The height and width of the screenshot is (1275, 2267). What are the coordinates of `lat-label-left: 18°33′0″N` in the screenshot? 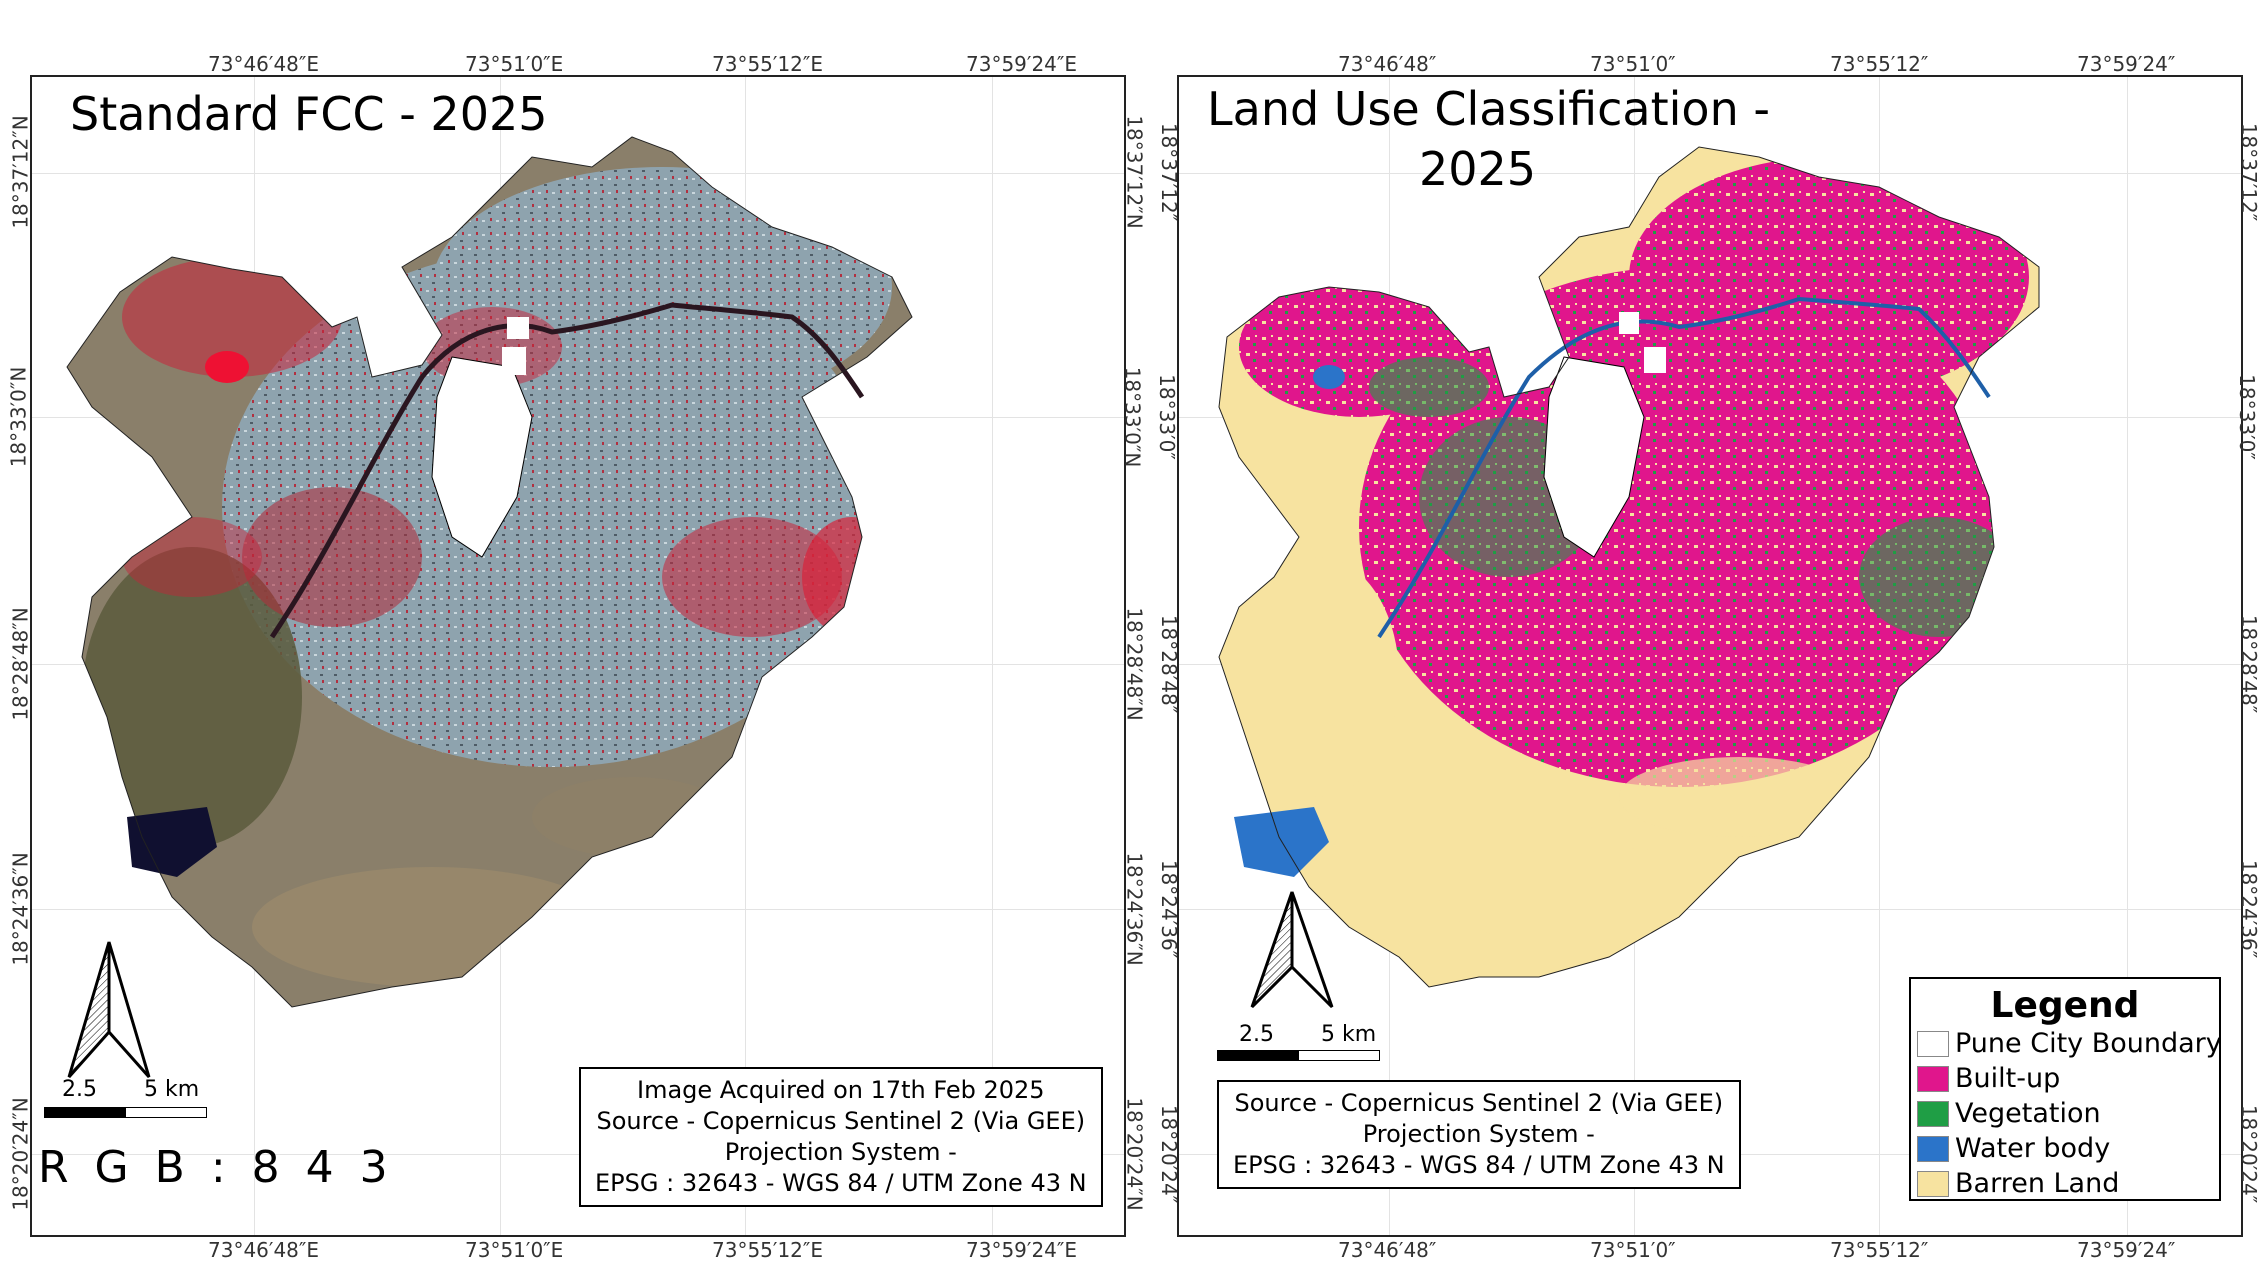 It's located at (18, 417).